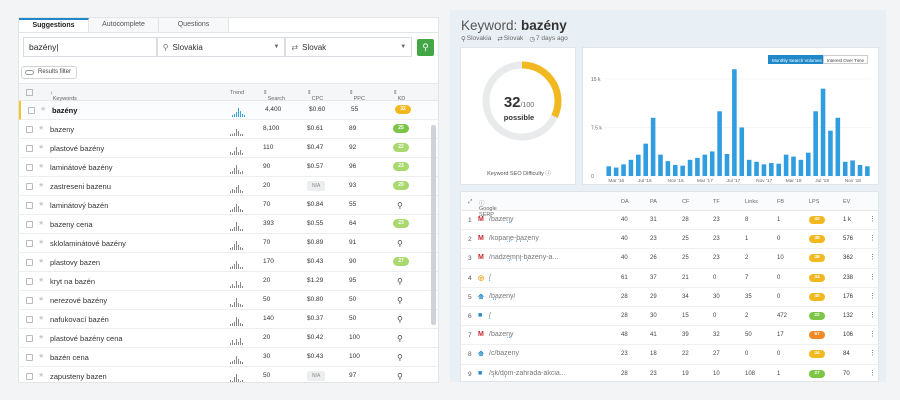 The image size is (900, 400). I want to click on keyword-text: plastovy bazen, so click(75, 262).